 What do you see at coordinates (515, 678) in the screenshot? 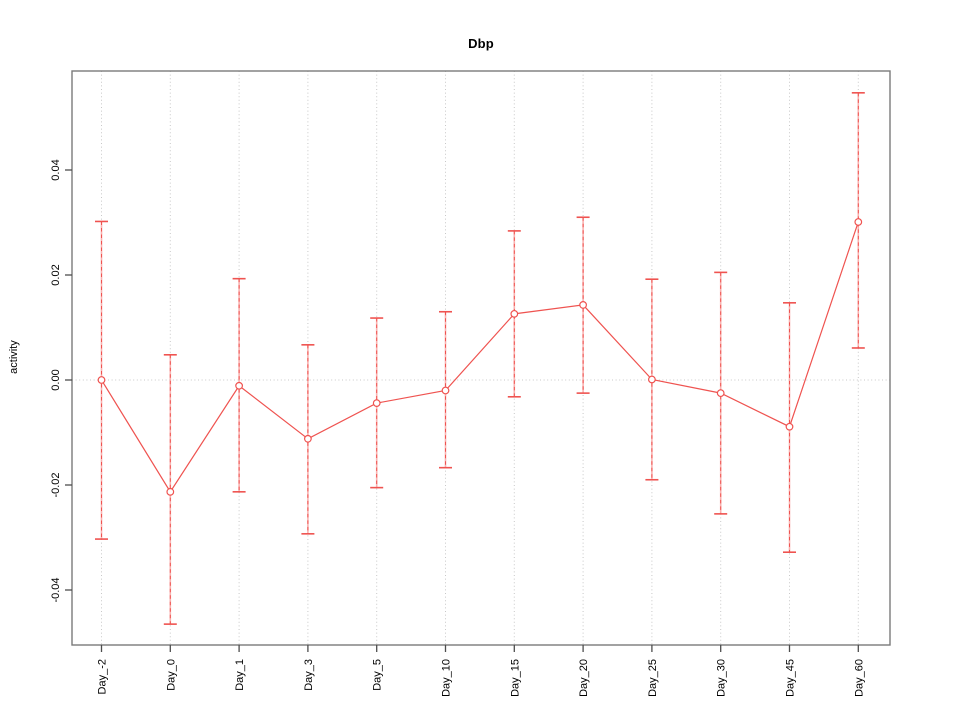
I see `x-tick-label: Day_15` at bounding box center [515, 678].